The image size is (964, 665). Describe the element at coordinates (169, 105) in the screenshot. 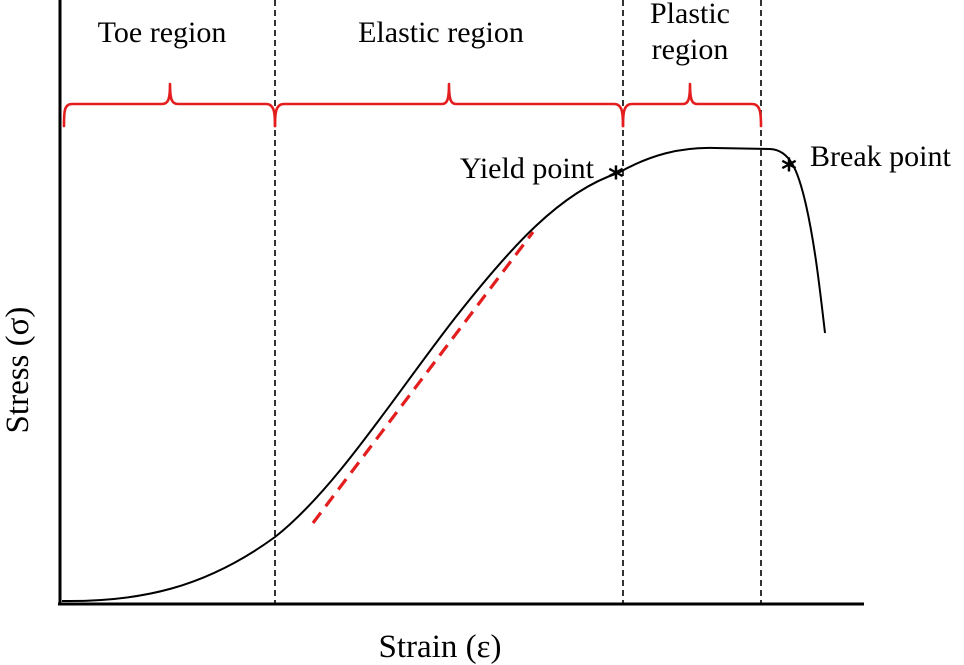

I see `toe-region-brace` at that location.